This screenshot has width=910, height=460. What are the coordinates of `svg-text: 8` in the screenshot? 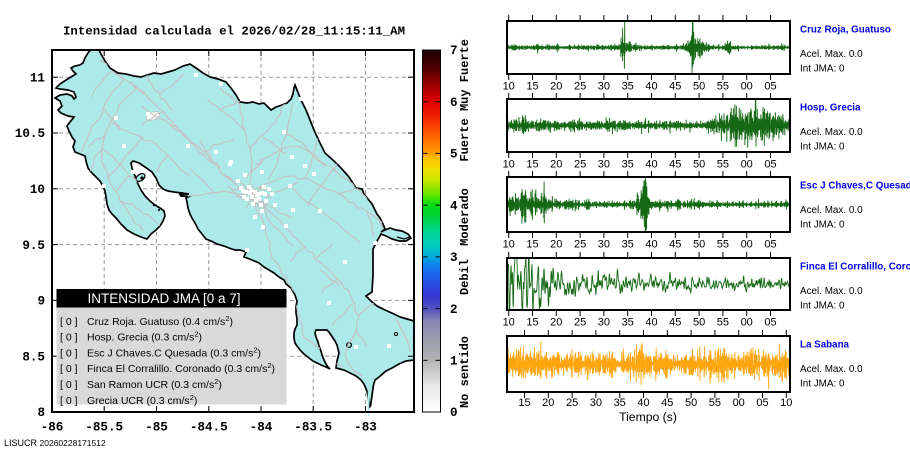 It's located at (41, 413).